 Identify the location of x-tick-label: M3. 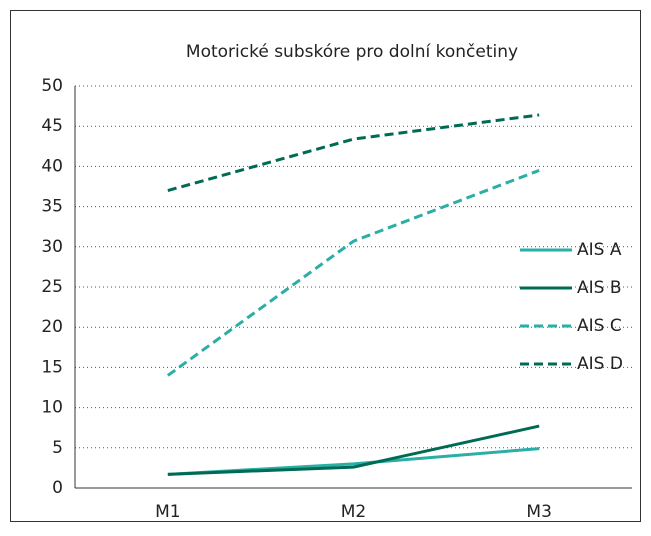
(538, 512).